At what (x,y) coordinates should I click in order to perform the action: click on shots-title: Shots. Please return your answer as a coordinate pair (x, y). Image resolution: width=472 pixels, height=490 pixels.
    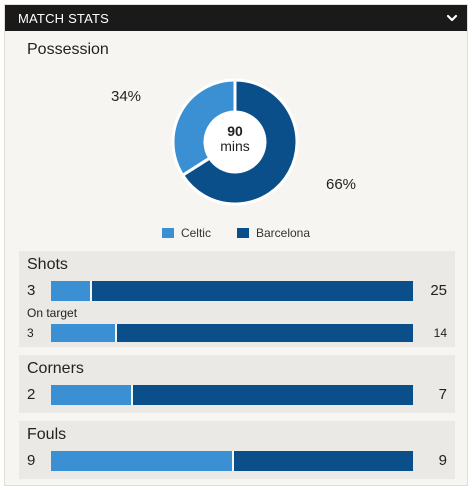
    Looking at the image, I should click on (47, 264).